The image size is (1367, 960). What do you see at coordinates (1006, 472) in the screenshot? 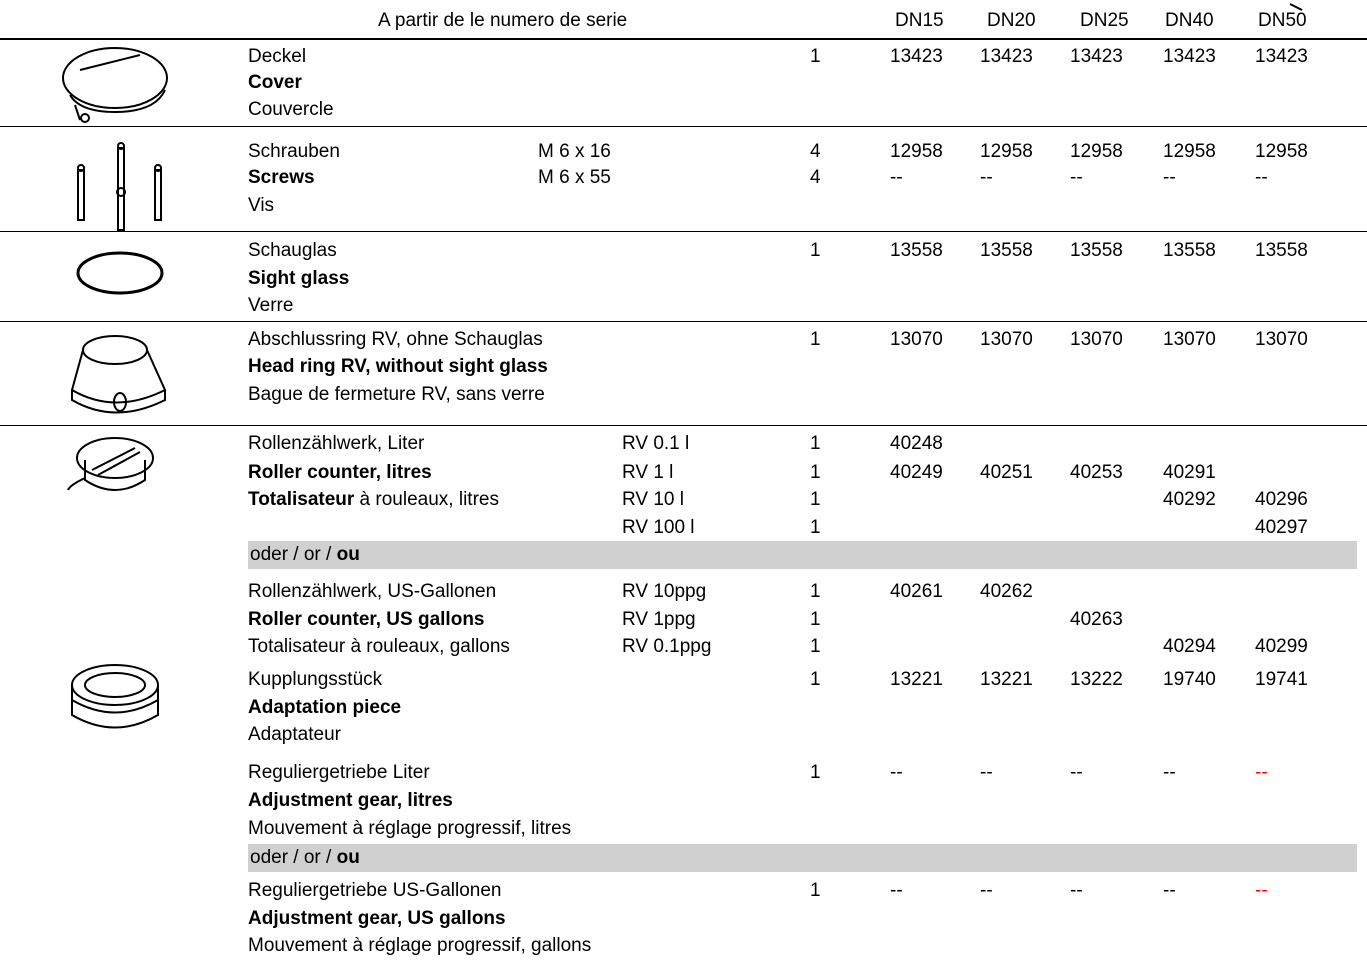
I see `part-number: 40251` at bounding box center [1006, 472].